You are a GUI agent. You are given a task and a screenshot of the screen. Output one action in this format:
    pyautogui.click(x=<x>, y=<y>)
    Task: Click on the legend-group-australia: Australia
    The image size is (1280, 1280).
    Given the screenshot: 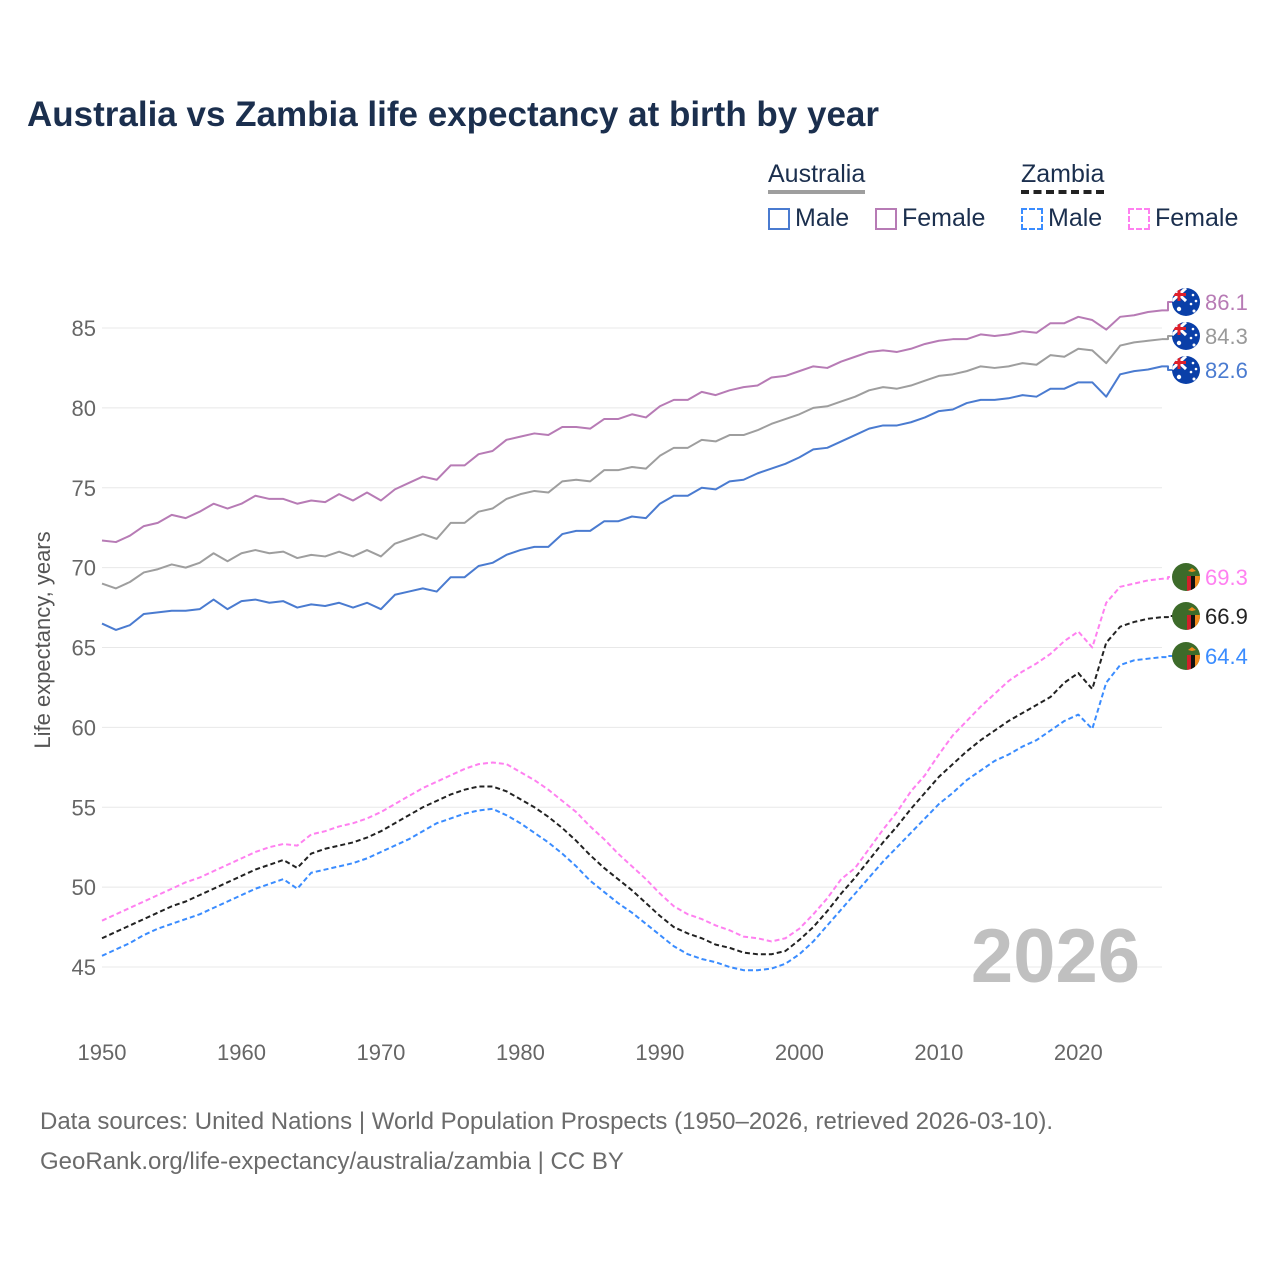 What is the action you would take?
    pyautogui.click(x=817, y=177)
    